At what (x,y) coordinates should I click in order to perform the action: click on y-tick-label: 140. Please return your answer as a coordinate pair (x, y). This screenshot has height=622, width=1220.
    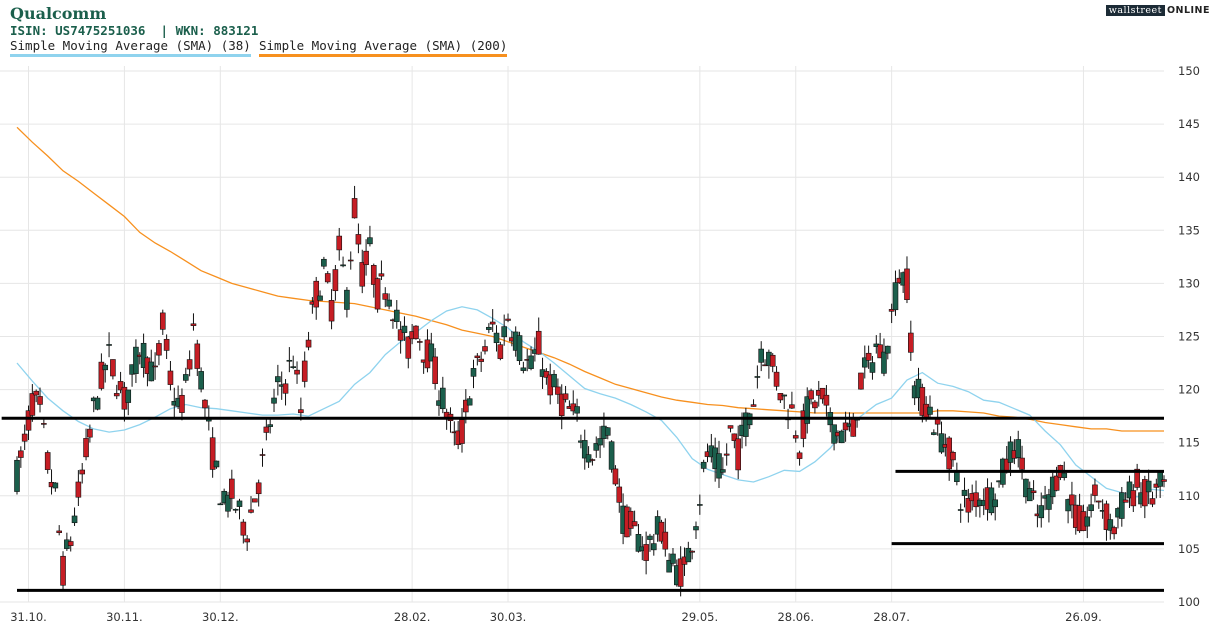
    Looking at the image, I should click on (1189, 177).